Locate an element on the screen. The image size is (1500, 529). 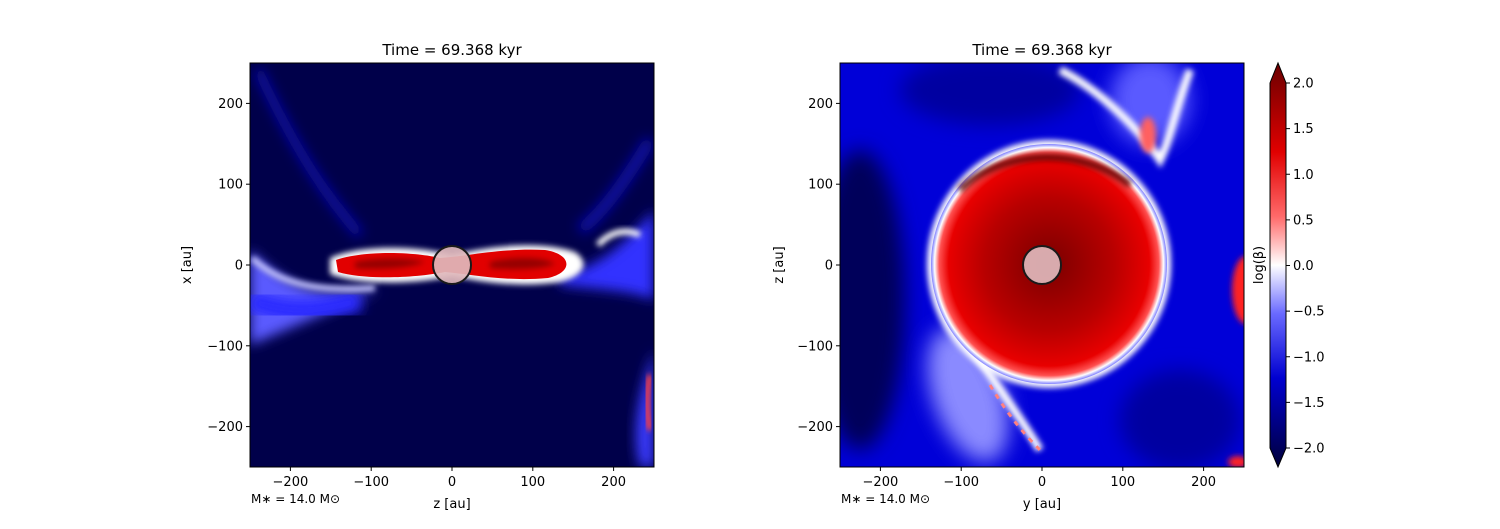
left-y-tick-label: −100 is located at coordinates (225, 346).